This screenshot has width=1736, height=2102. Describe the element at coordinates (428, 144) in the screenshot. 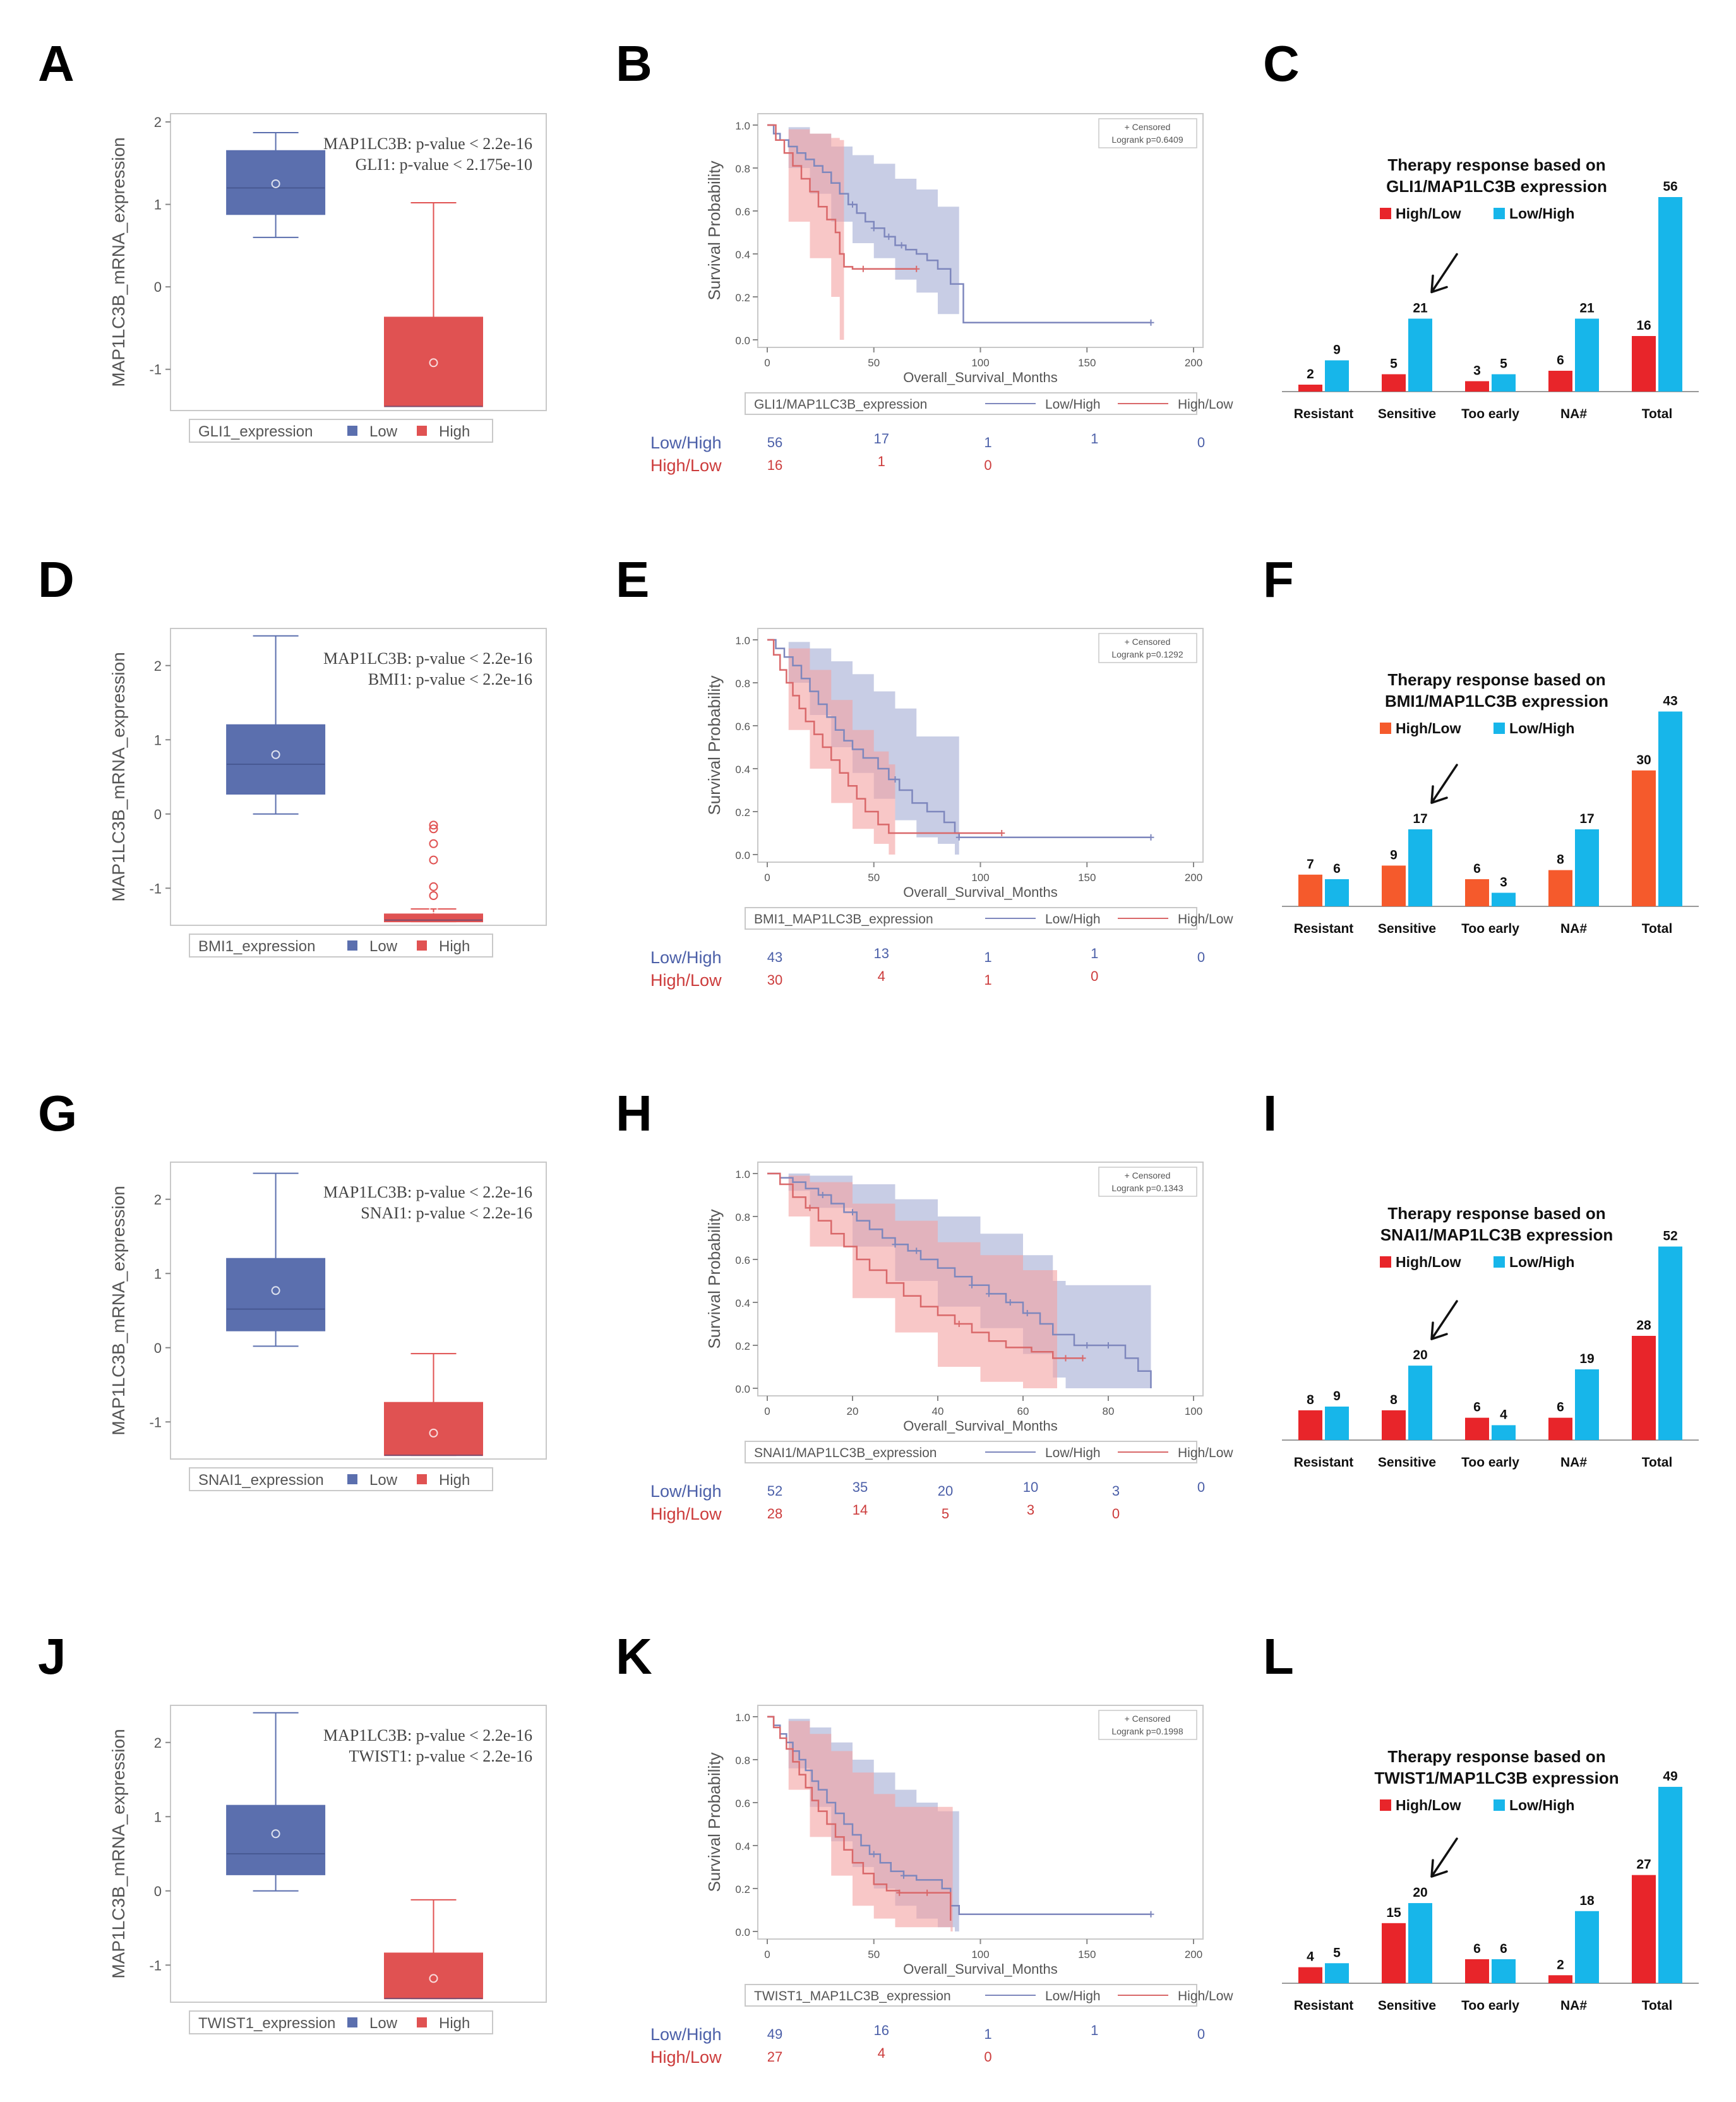

I see `p-value-annotation: MAP1LC3B: p-value < 2.2e-16` at that location.